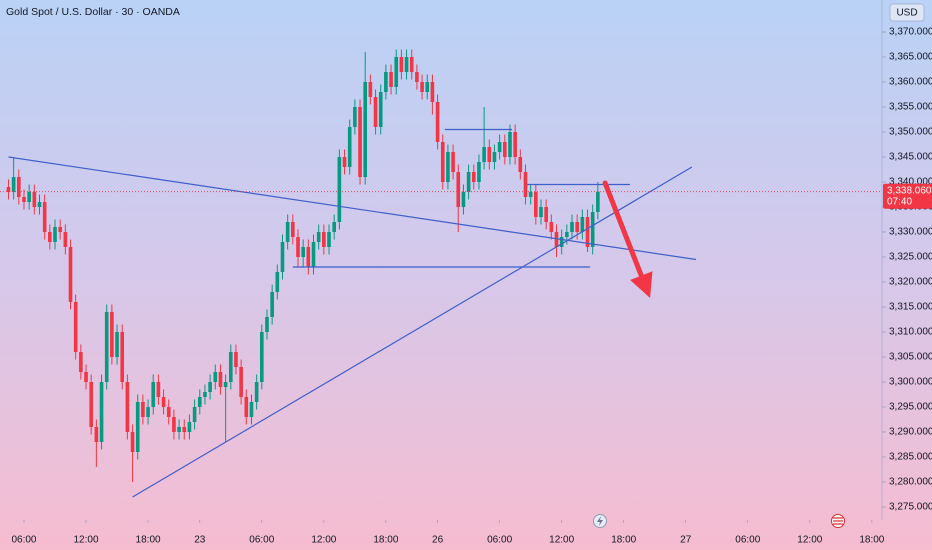 This screenshot has height=550, width=932. I want to click on last-price-box, so click(907, 196).